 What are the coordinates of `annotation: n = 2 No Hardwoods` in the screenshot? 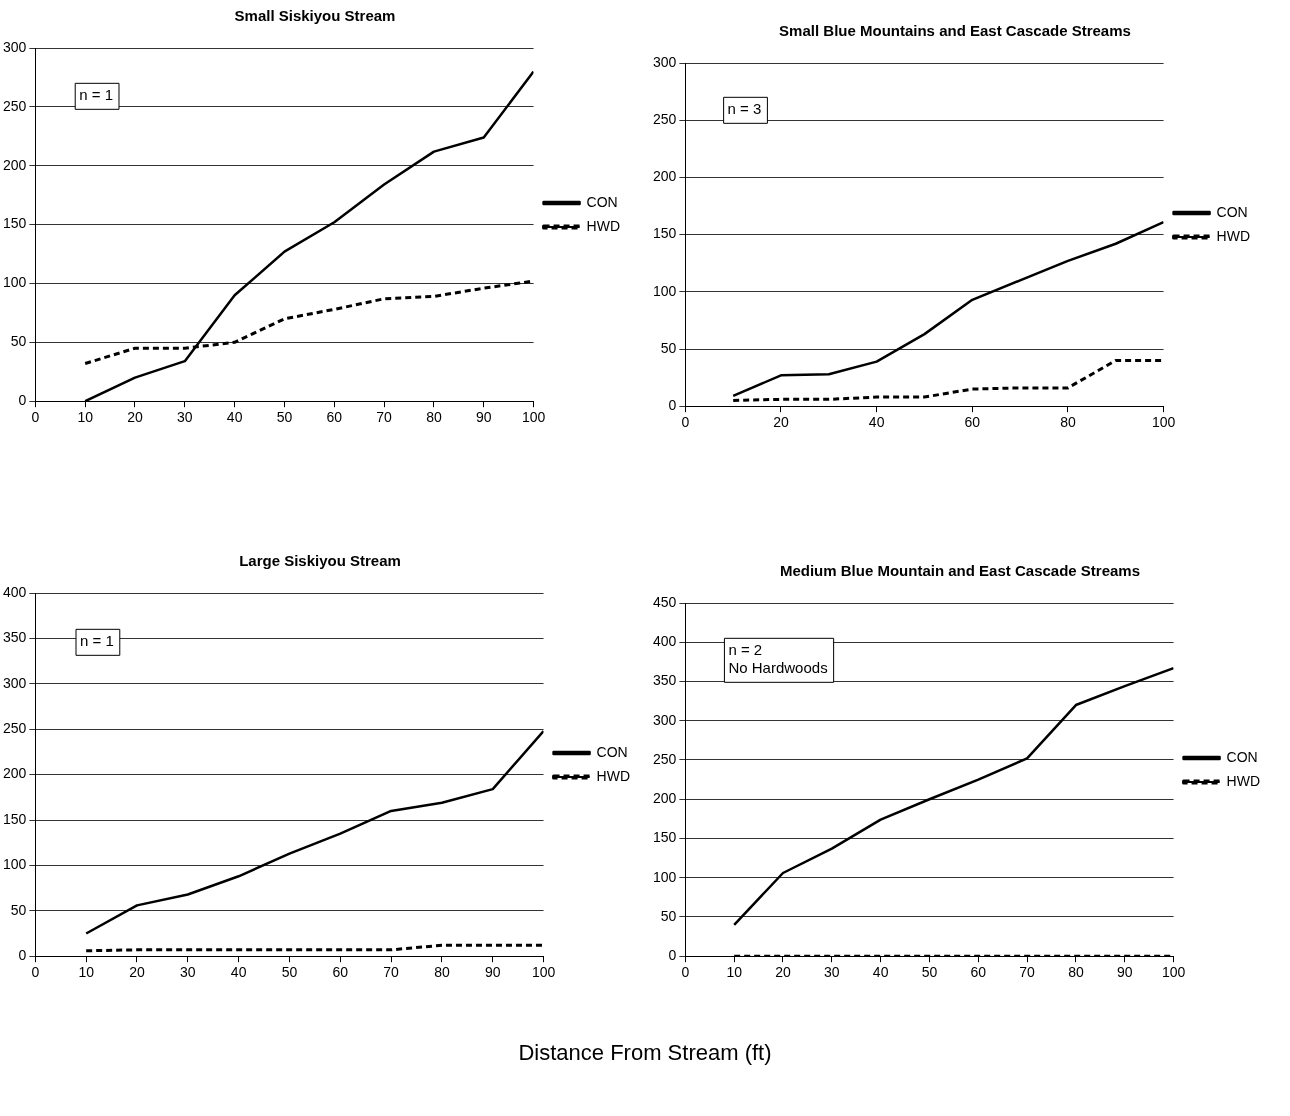 It's located at (778, 658).